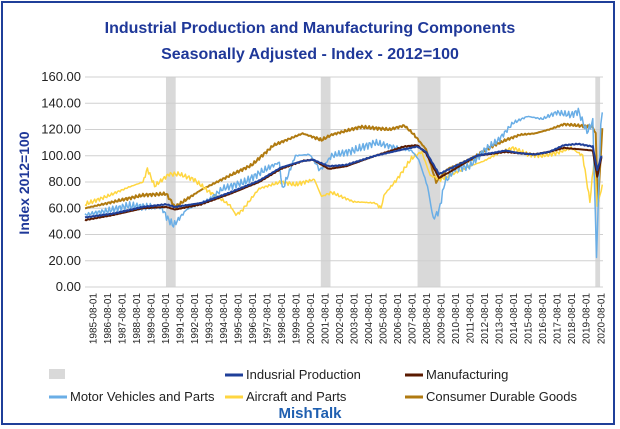  I want to click on x-tick-label: 2016-08-01, so click(543, 319).